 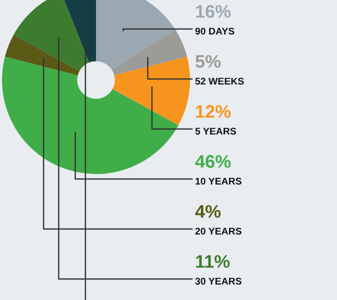 I want to click on data-label: 12%, so click(x=213, y=111).